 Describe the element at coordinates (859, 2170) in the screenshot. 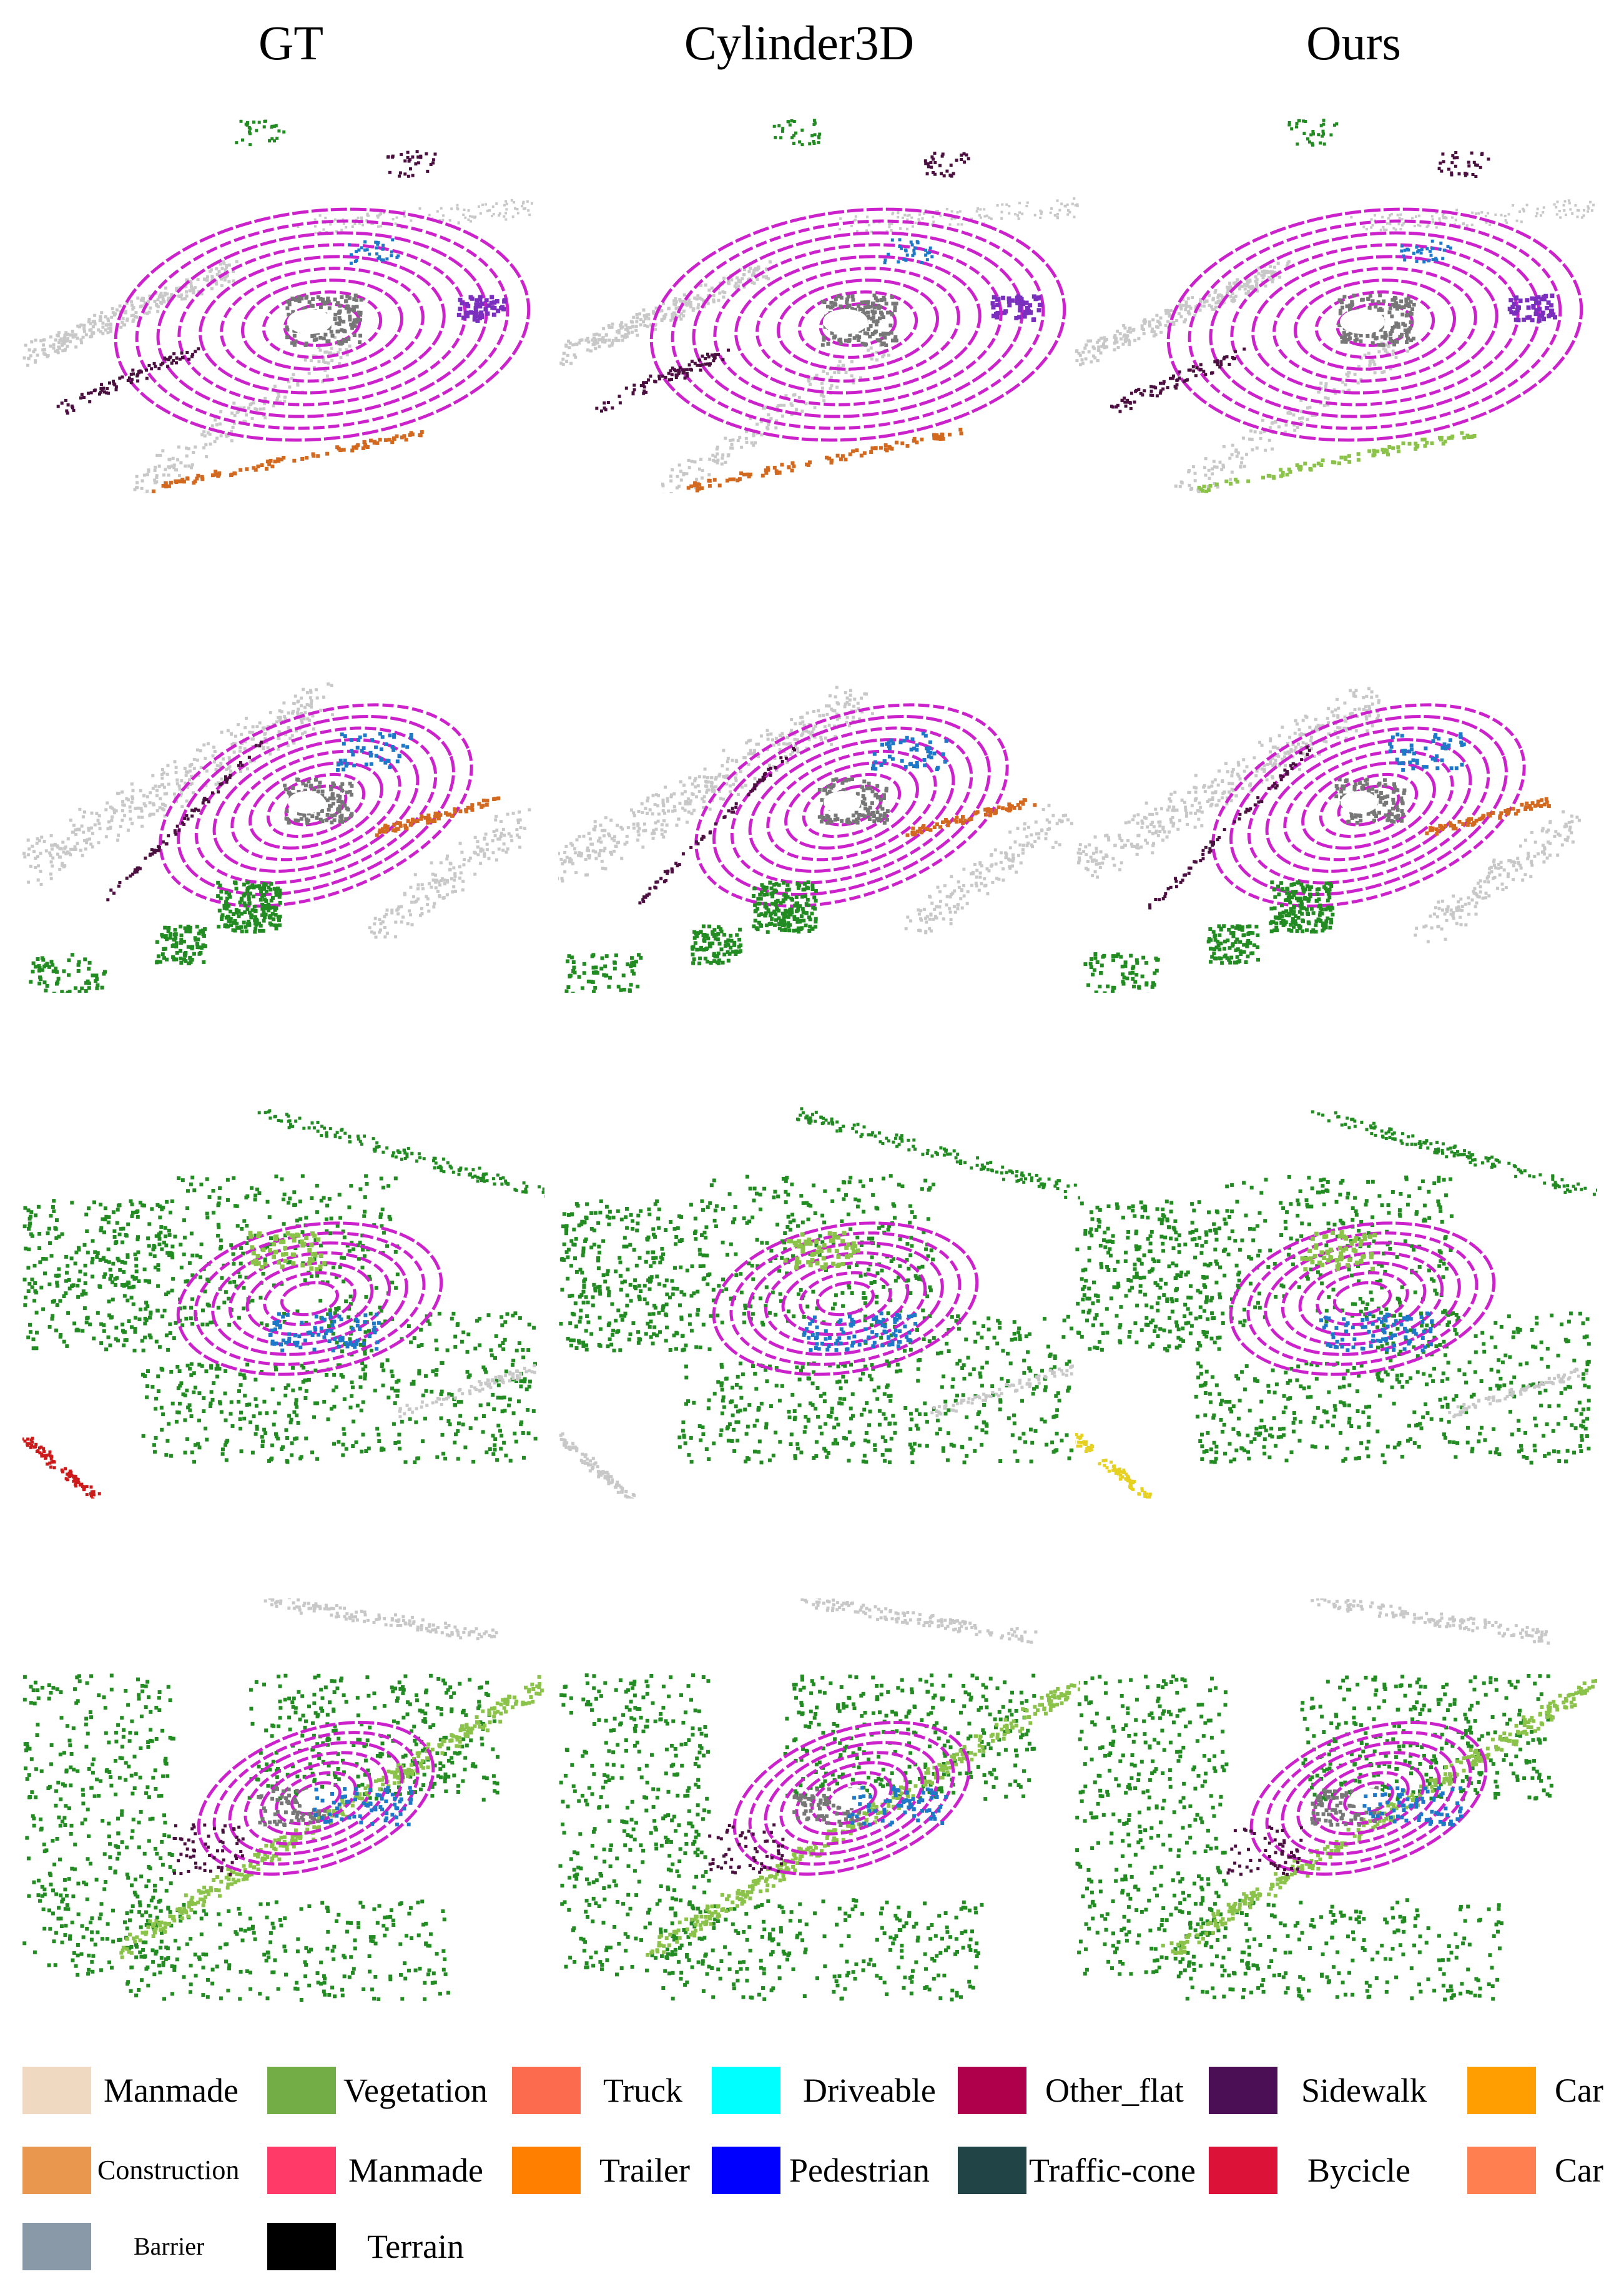

I see `legend-label: Pedestrian` at that location.